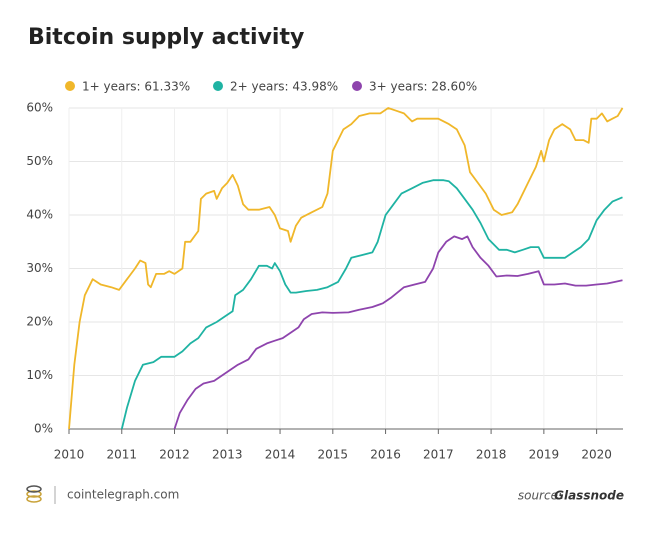 The width and height of the screenshot is (650, 536). What do you see at coordinates (136, 87) in the screenshot?
I see `legend-label: 1+ years: 61.33%` at bounding box center [136, 87].